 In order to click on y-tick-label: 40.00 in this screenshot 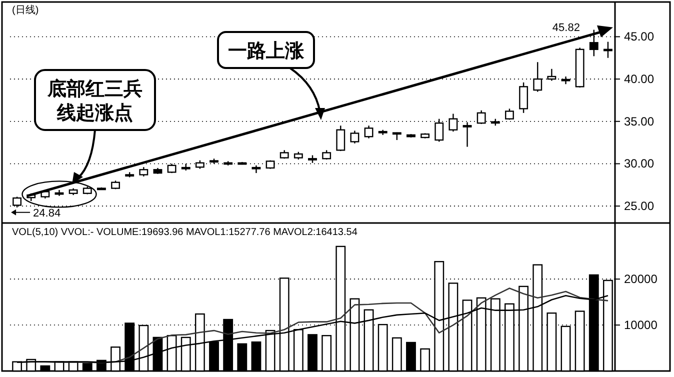, I will do `click(639, 79)`.